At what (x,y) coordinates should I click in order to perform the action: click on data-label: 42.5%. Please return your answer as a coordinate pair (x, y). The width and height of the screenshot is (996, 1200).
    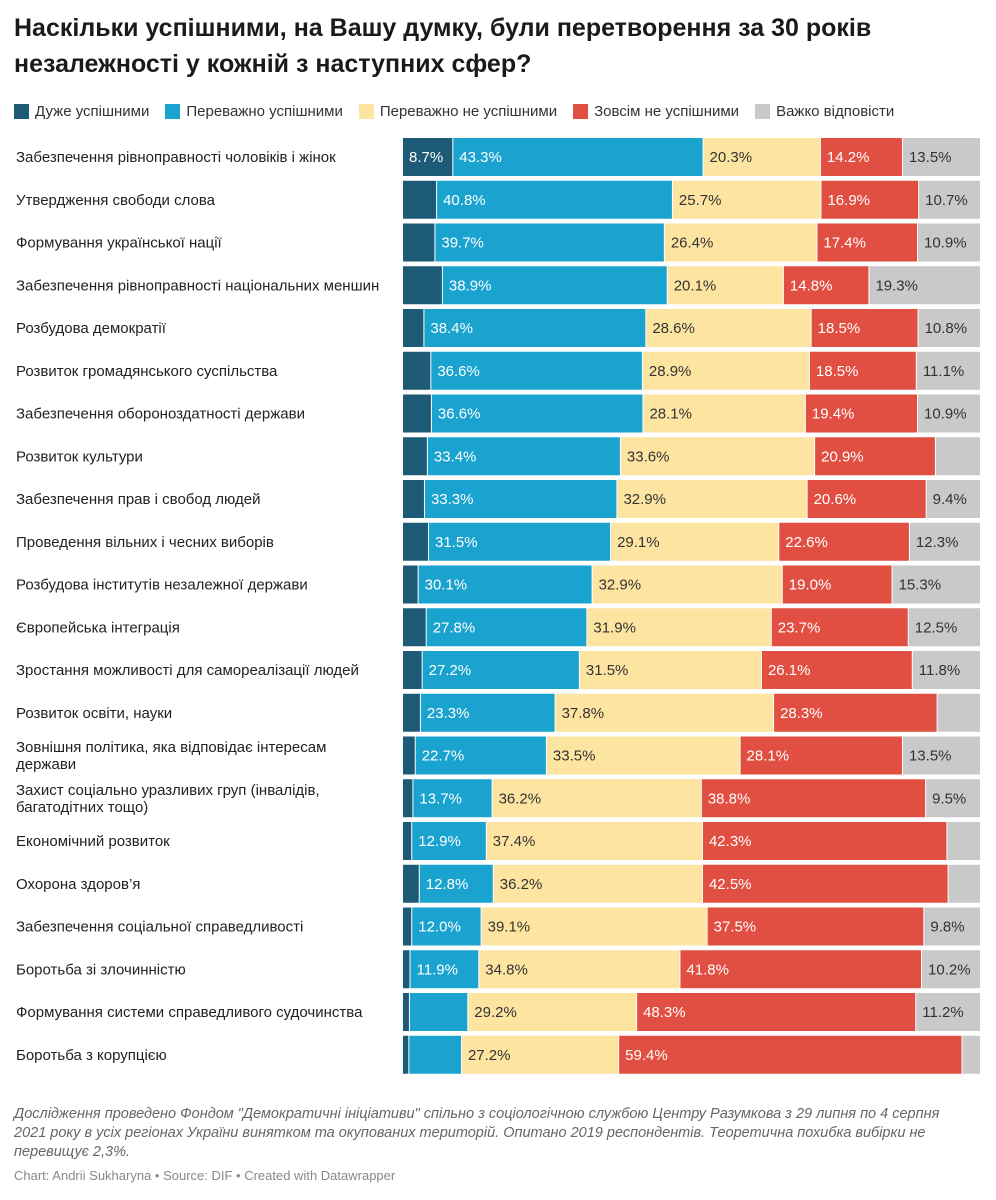
    Looking at the image, I should click on (730, 884).